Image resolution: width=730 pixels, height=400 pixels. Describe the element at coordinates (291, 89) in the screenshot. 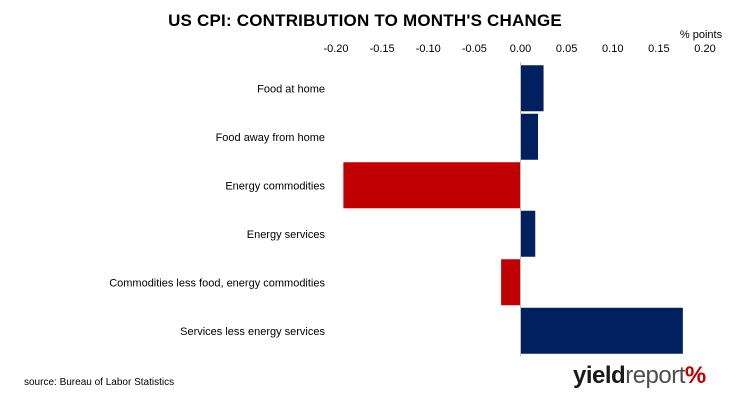

I see `category-label: Food at home` at that location.